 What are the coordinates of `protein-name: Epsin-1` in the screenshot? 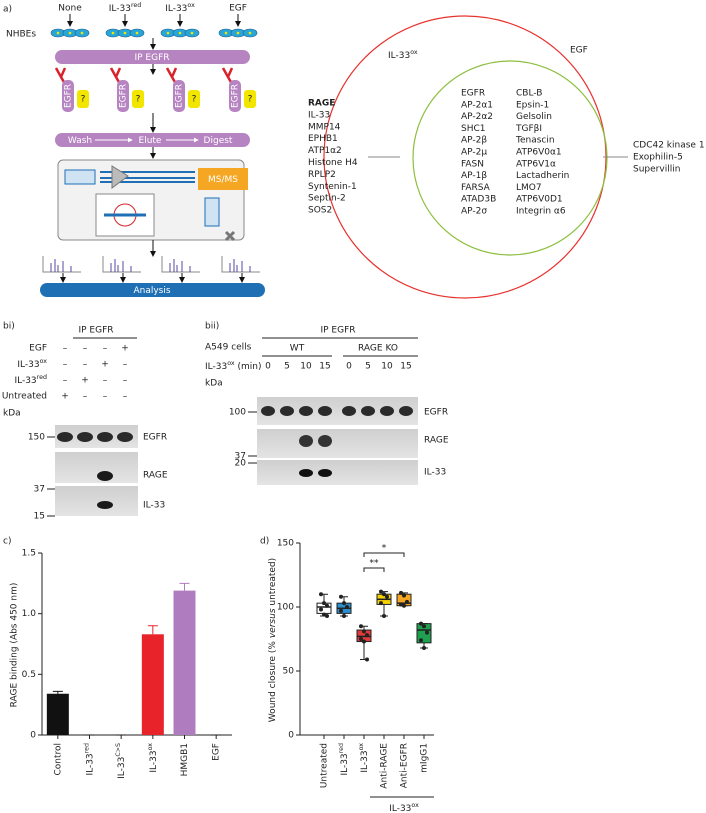 It's located at (532, 105).